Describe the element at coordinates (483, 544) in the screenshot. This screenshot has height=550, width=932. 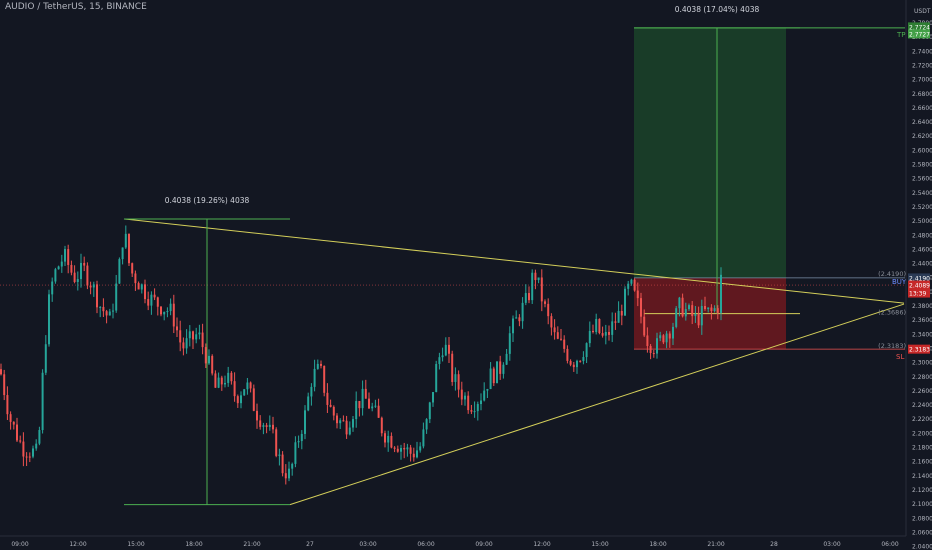
I see `time-tick-label: 09:00` at that location.